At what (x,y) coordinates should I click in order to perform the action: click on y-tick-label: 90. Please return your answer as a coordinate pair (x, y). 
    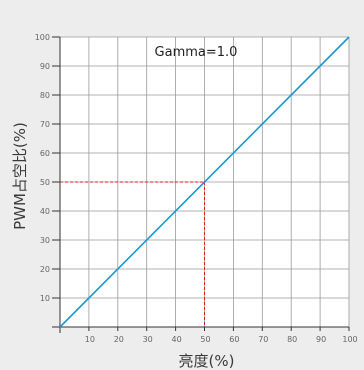
    Looking at the image, I should click on (45, 66).